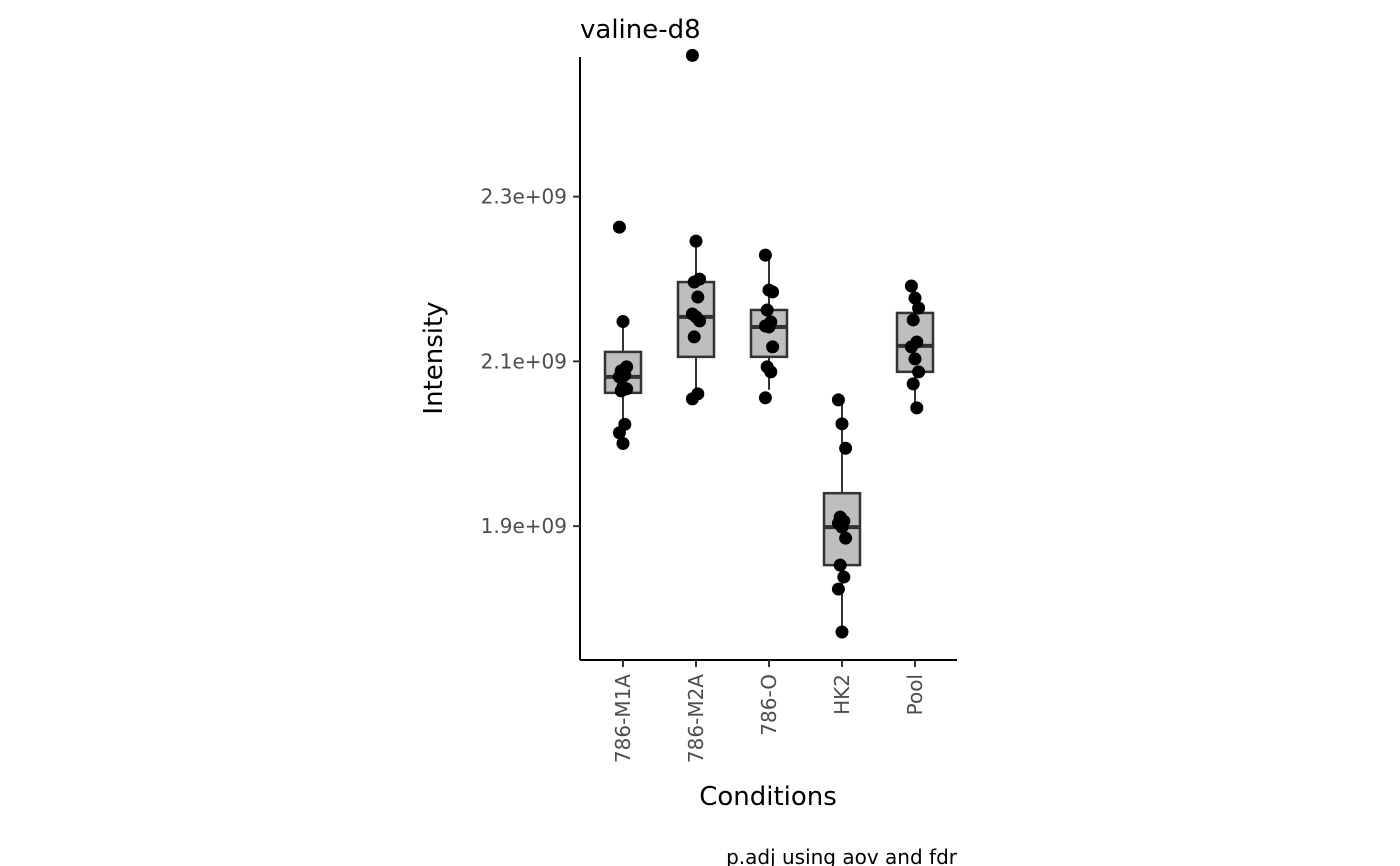 This screenshot has width=1400, height=866. I want to click on chart-title: valine-d8, so click(640, 30).